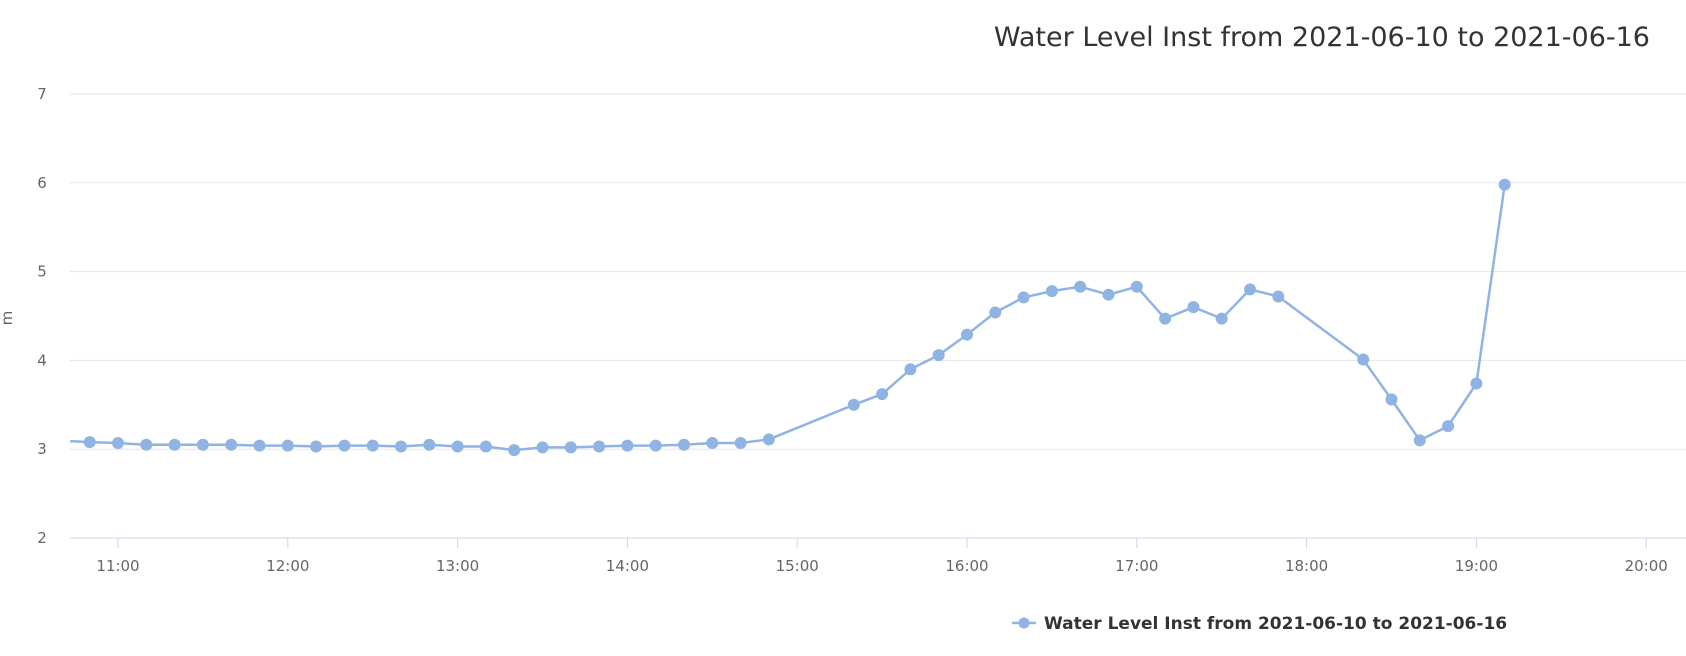  Describe the element at coordinates (1024, 623) in the screenshot. I see `legend-marker-icon` at that location.